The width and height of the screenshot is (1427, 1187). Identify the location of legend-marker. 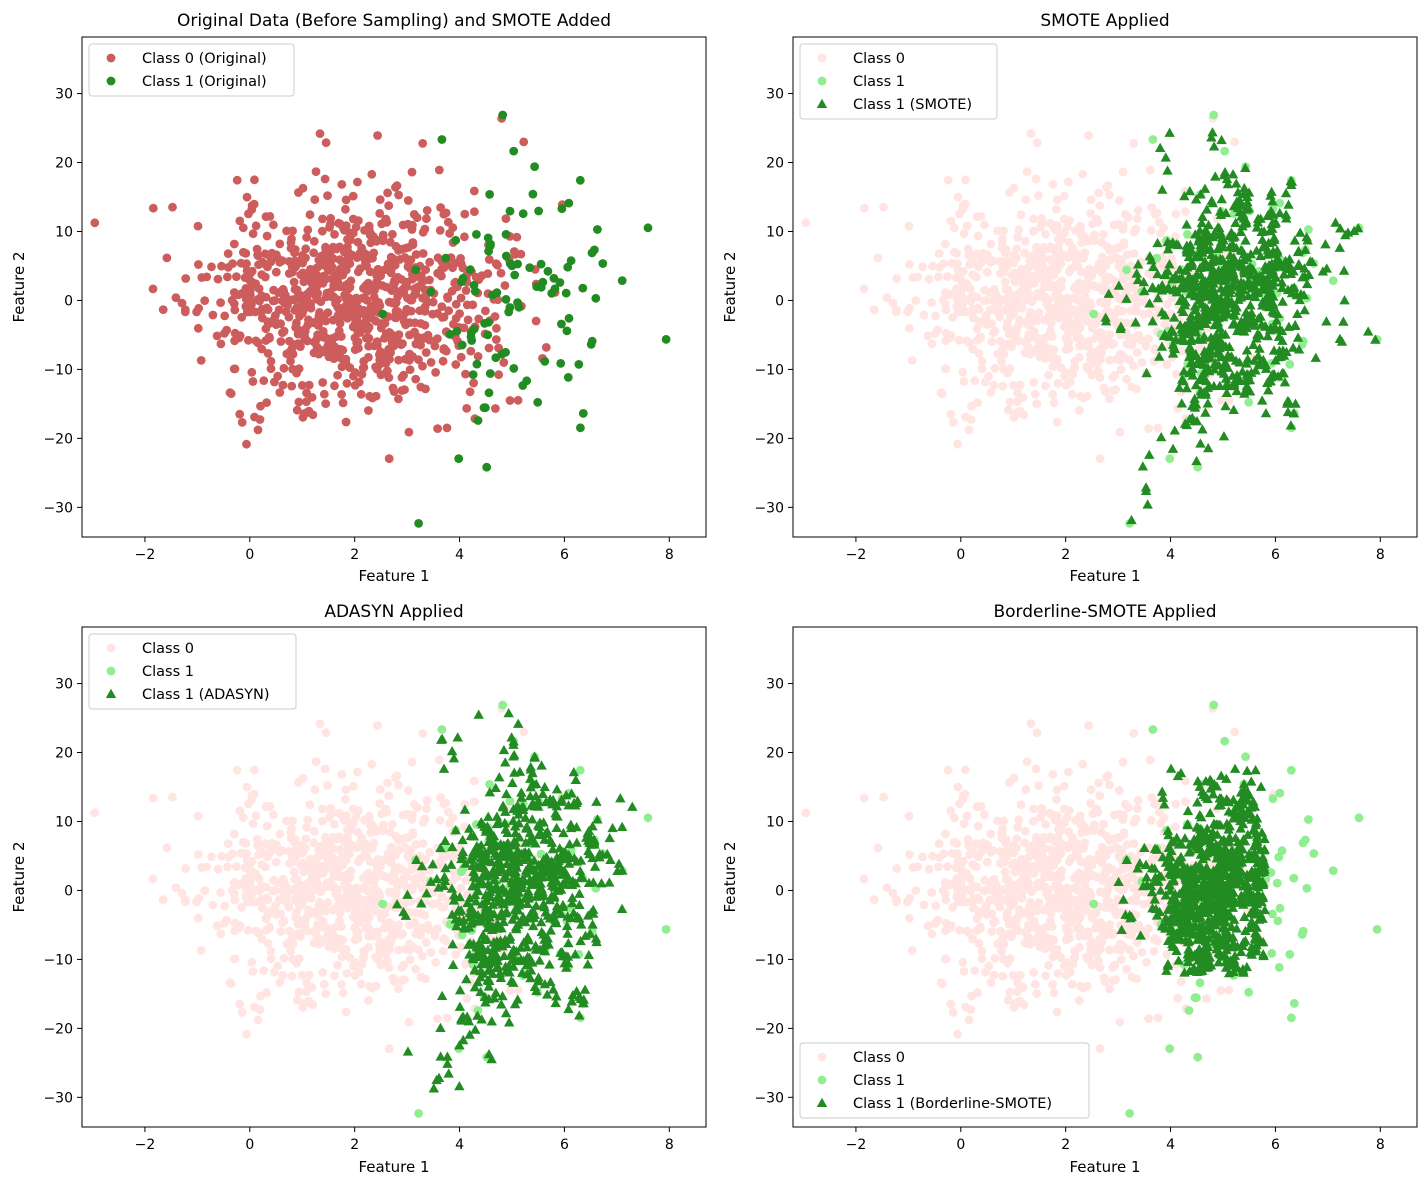
(822, 103).